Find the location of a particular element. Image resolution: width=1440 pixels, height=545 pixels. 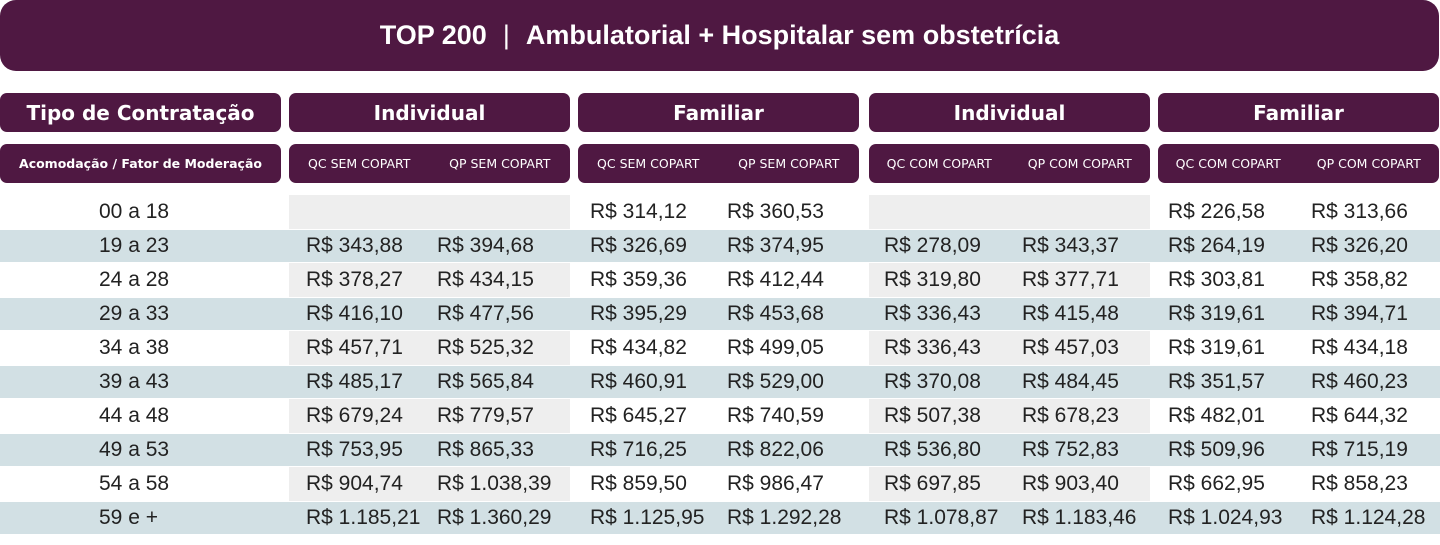

price-cell: R$ 314,12 is located at coordinates (638, 211).